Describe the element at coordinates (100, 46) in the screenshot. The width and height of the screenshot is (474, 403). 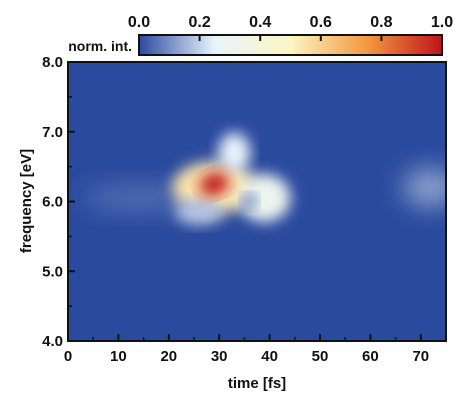
I see `colorbar-label: norm. int.` at that location.